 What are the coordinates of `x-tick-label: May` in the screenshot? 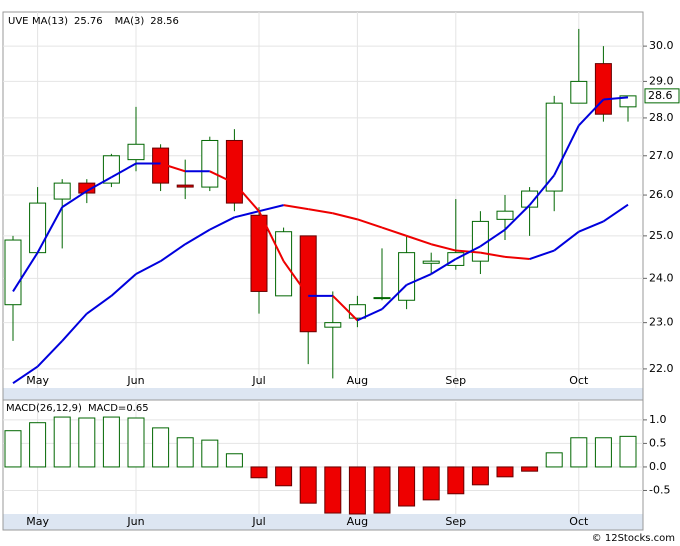 It's located at (37, 380).